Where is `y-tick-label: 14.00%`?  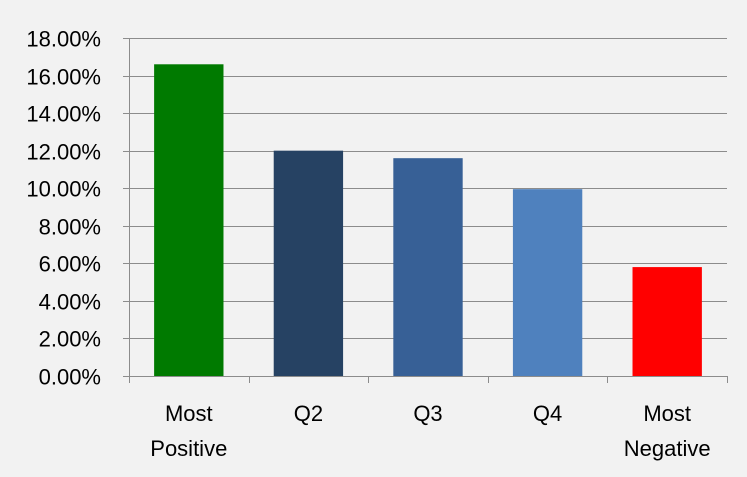 y-tick-label: 14.00% is located at coordinates (63, 114).